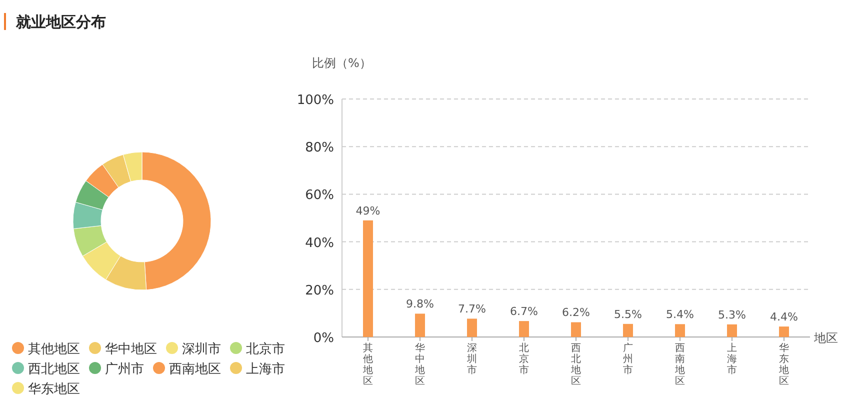 Image resolution: width=859 pixels, height=408 pixels. Describe the element at coordinates (784, 317) in the screenshot. I see `data-label: 4.4%` at that location.